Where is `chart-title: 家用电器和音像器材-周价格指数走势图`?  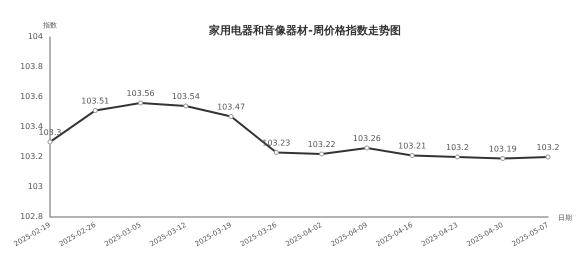 chart-title: 家用电器和音像器材-周价格指数走势图 is located at coordinates (304, 30).